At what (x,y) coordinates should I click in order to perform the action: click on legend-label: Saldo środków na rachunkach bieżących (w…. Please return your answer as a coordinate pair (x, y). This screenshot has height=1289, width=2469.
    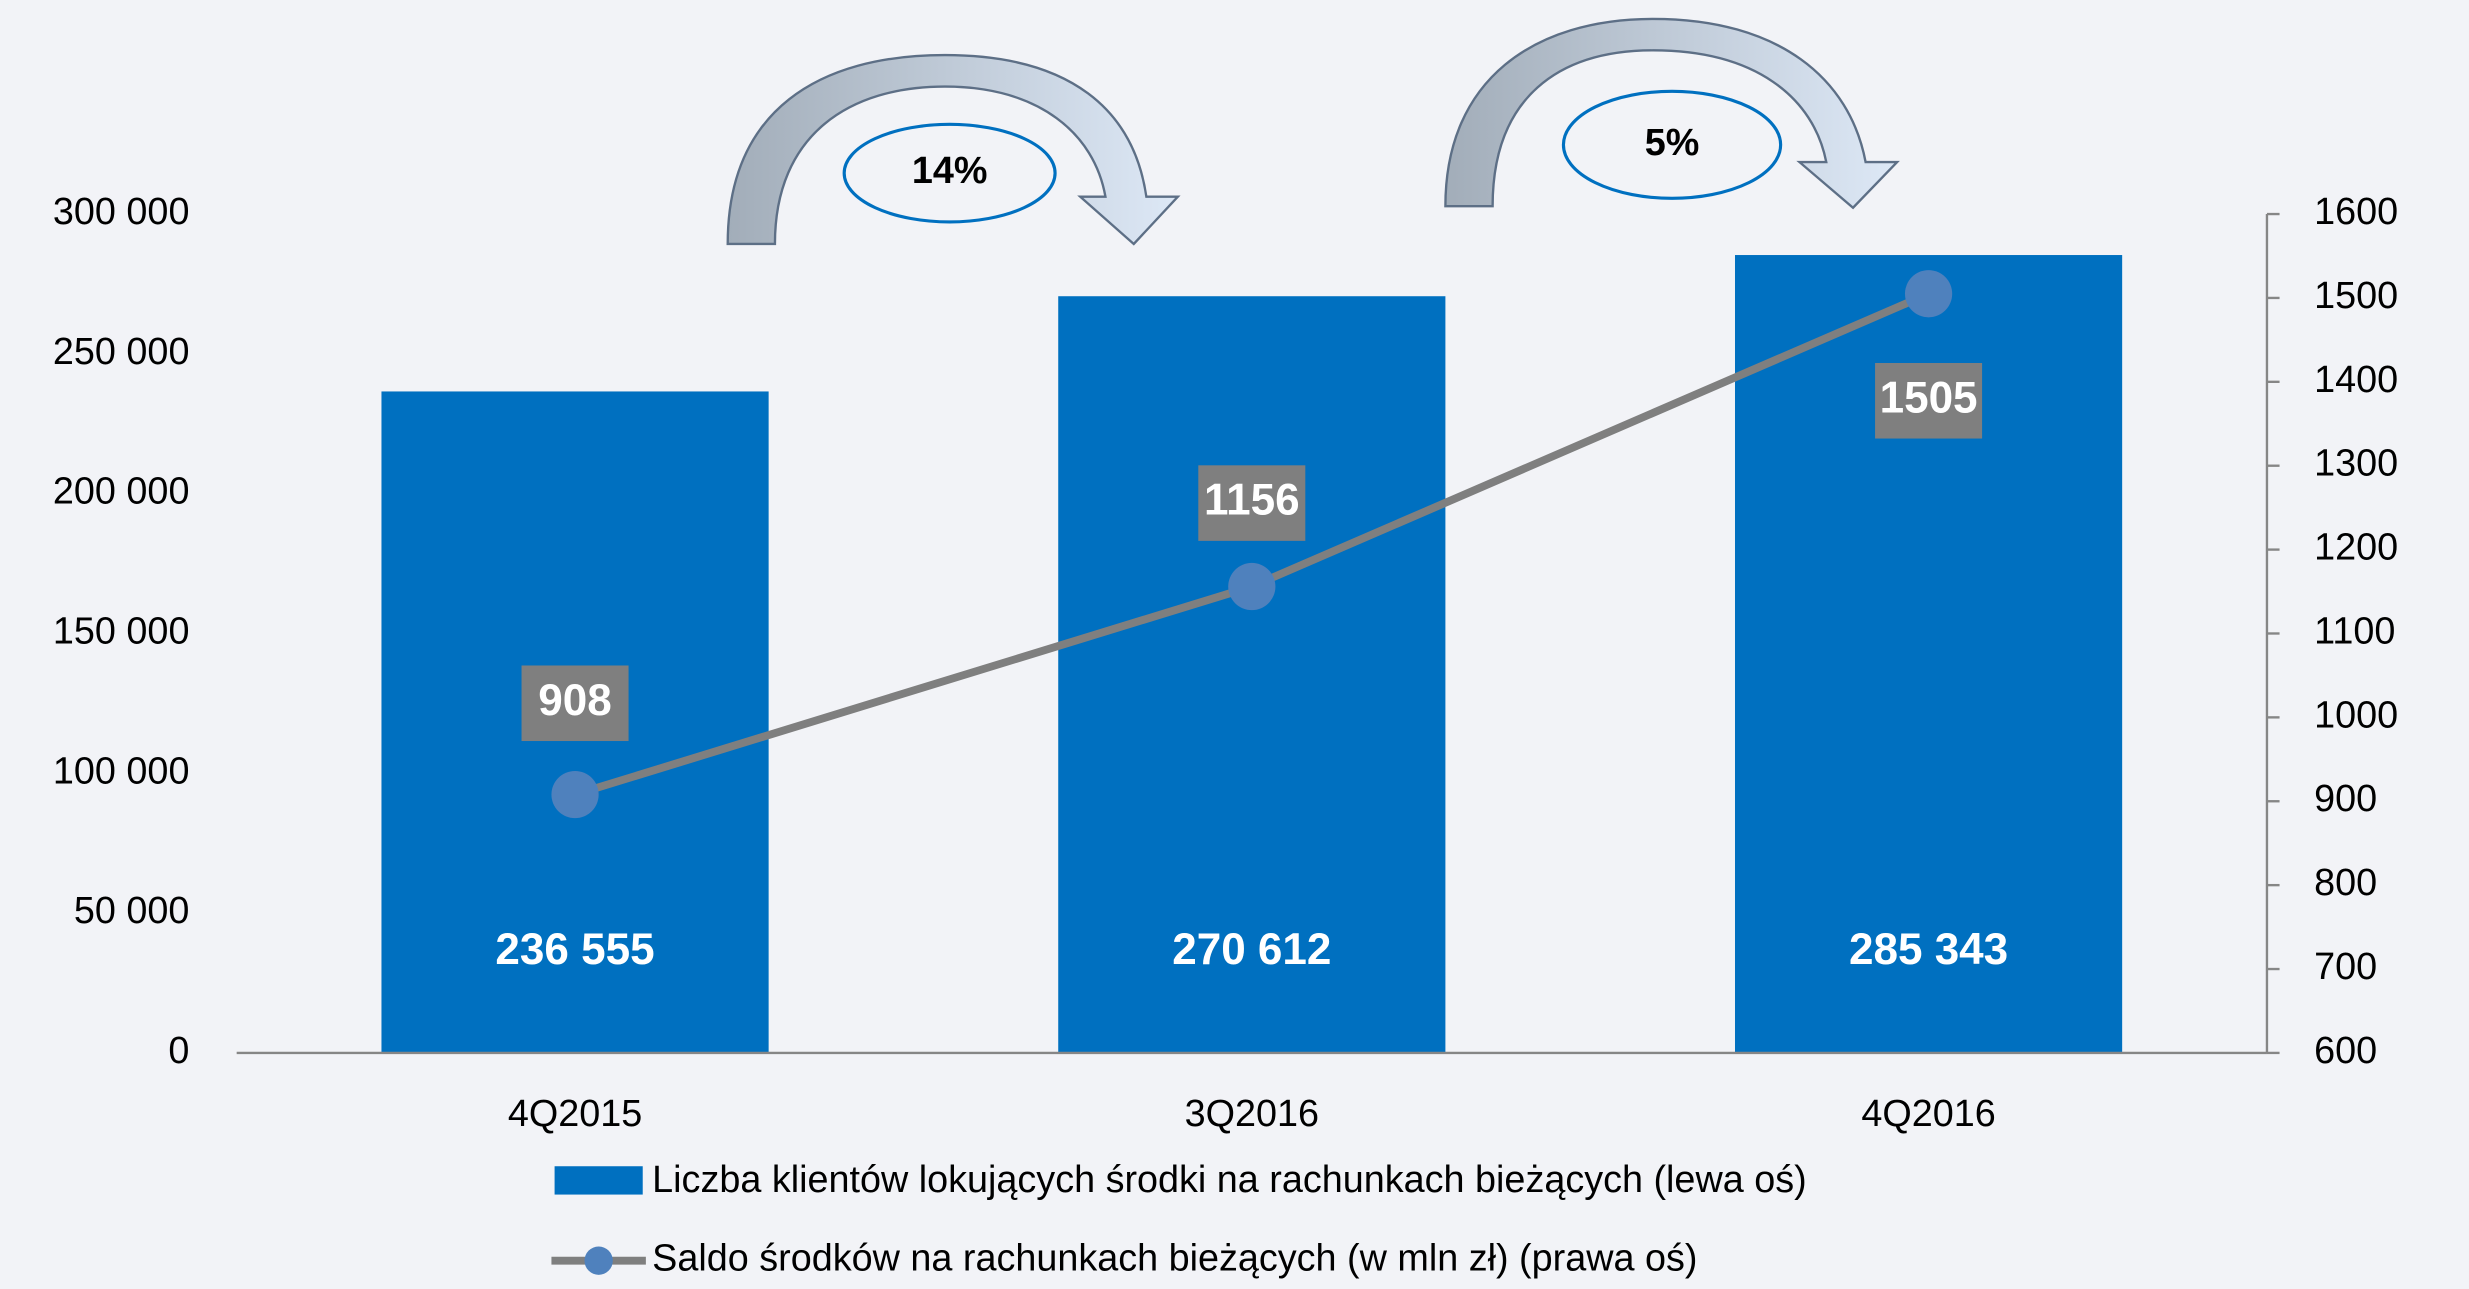
    Looking at the image, I should click on (1174, 1259).